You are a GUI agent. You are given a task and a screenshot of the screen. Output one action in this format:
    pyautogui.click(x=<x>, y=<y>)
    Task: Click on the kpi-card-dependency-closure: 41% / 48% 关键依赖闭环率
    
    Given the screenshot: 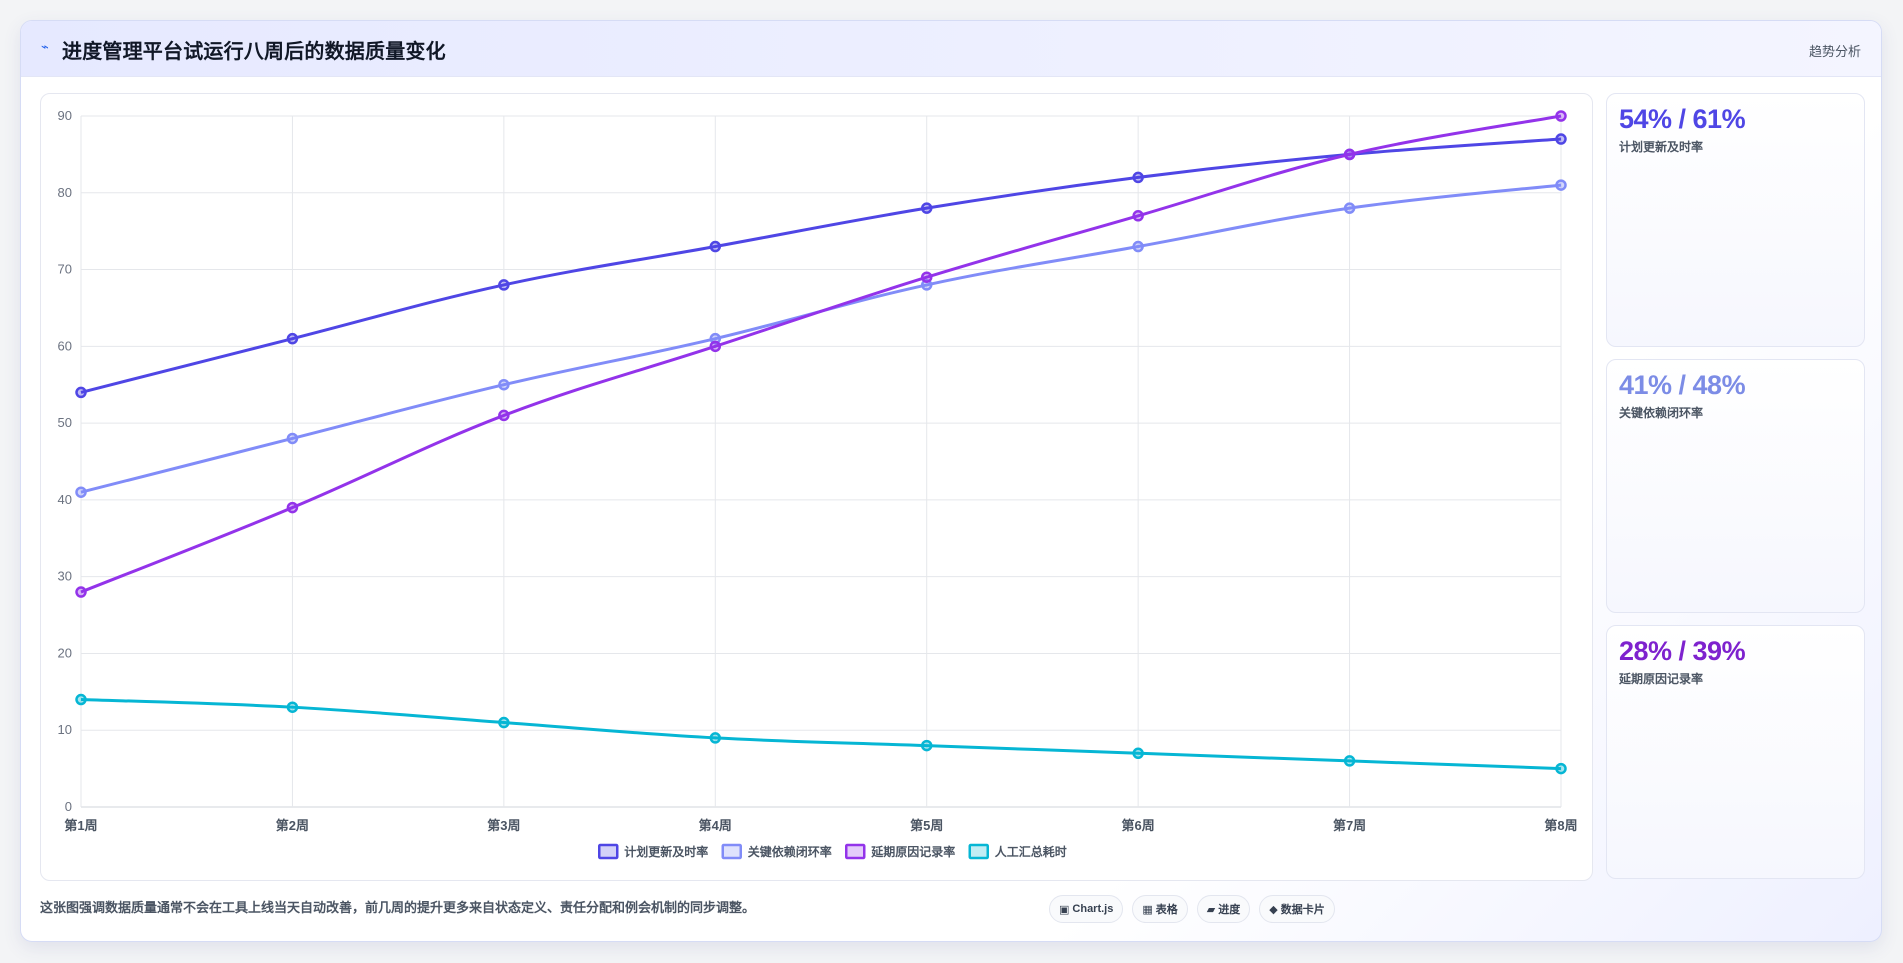 What is the action you would take?
    pyautogui.click(x=1735, y=486)
    